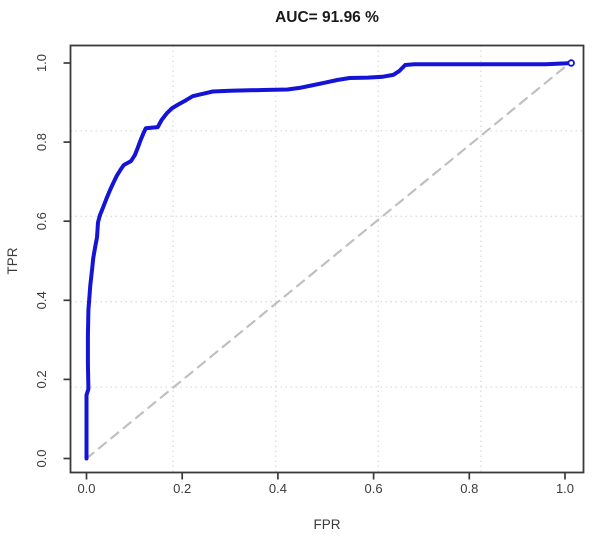 This screenshot has width=600, height=546. What do you see at coordinates (565, 488) in the screenshot?
I see `x-tick-label: 1.0` at bounding box center [565, 488].